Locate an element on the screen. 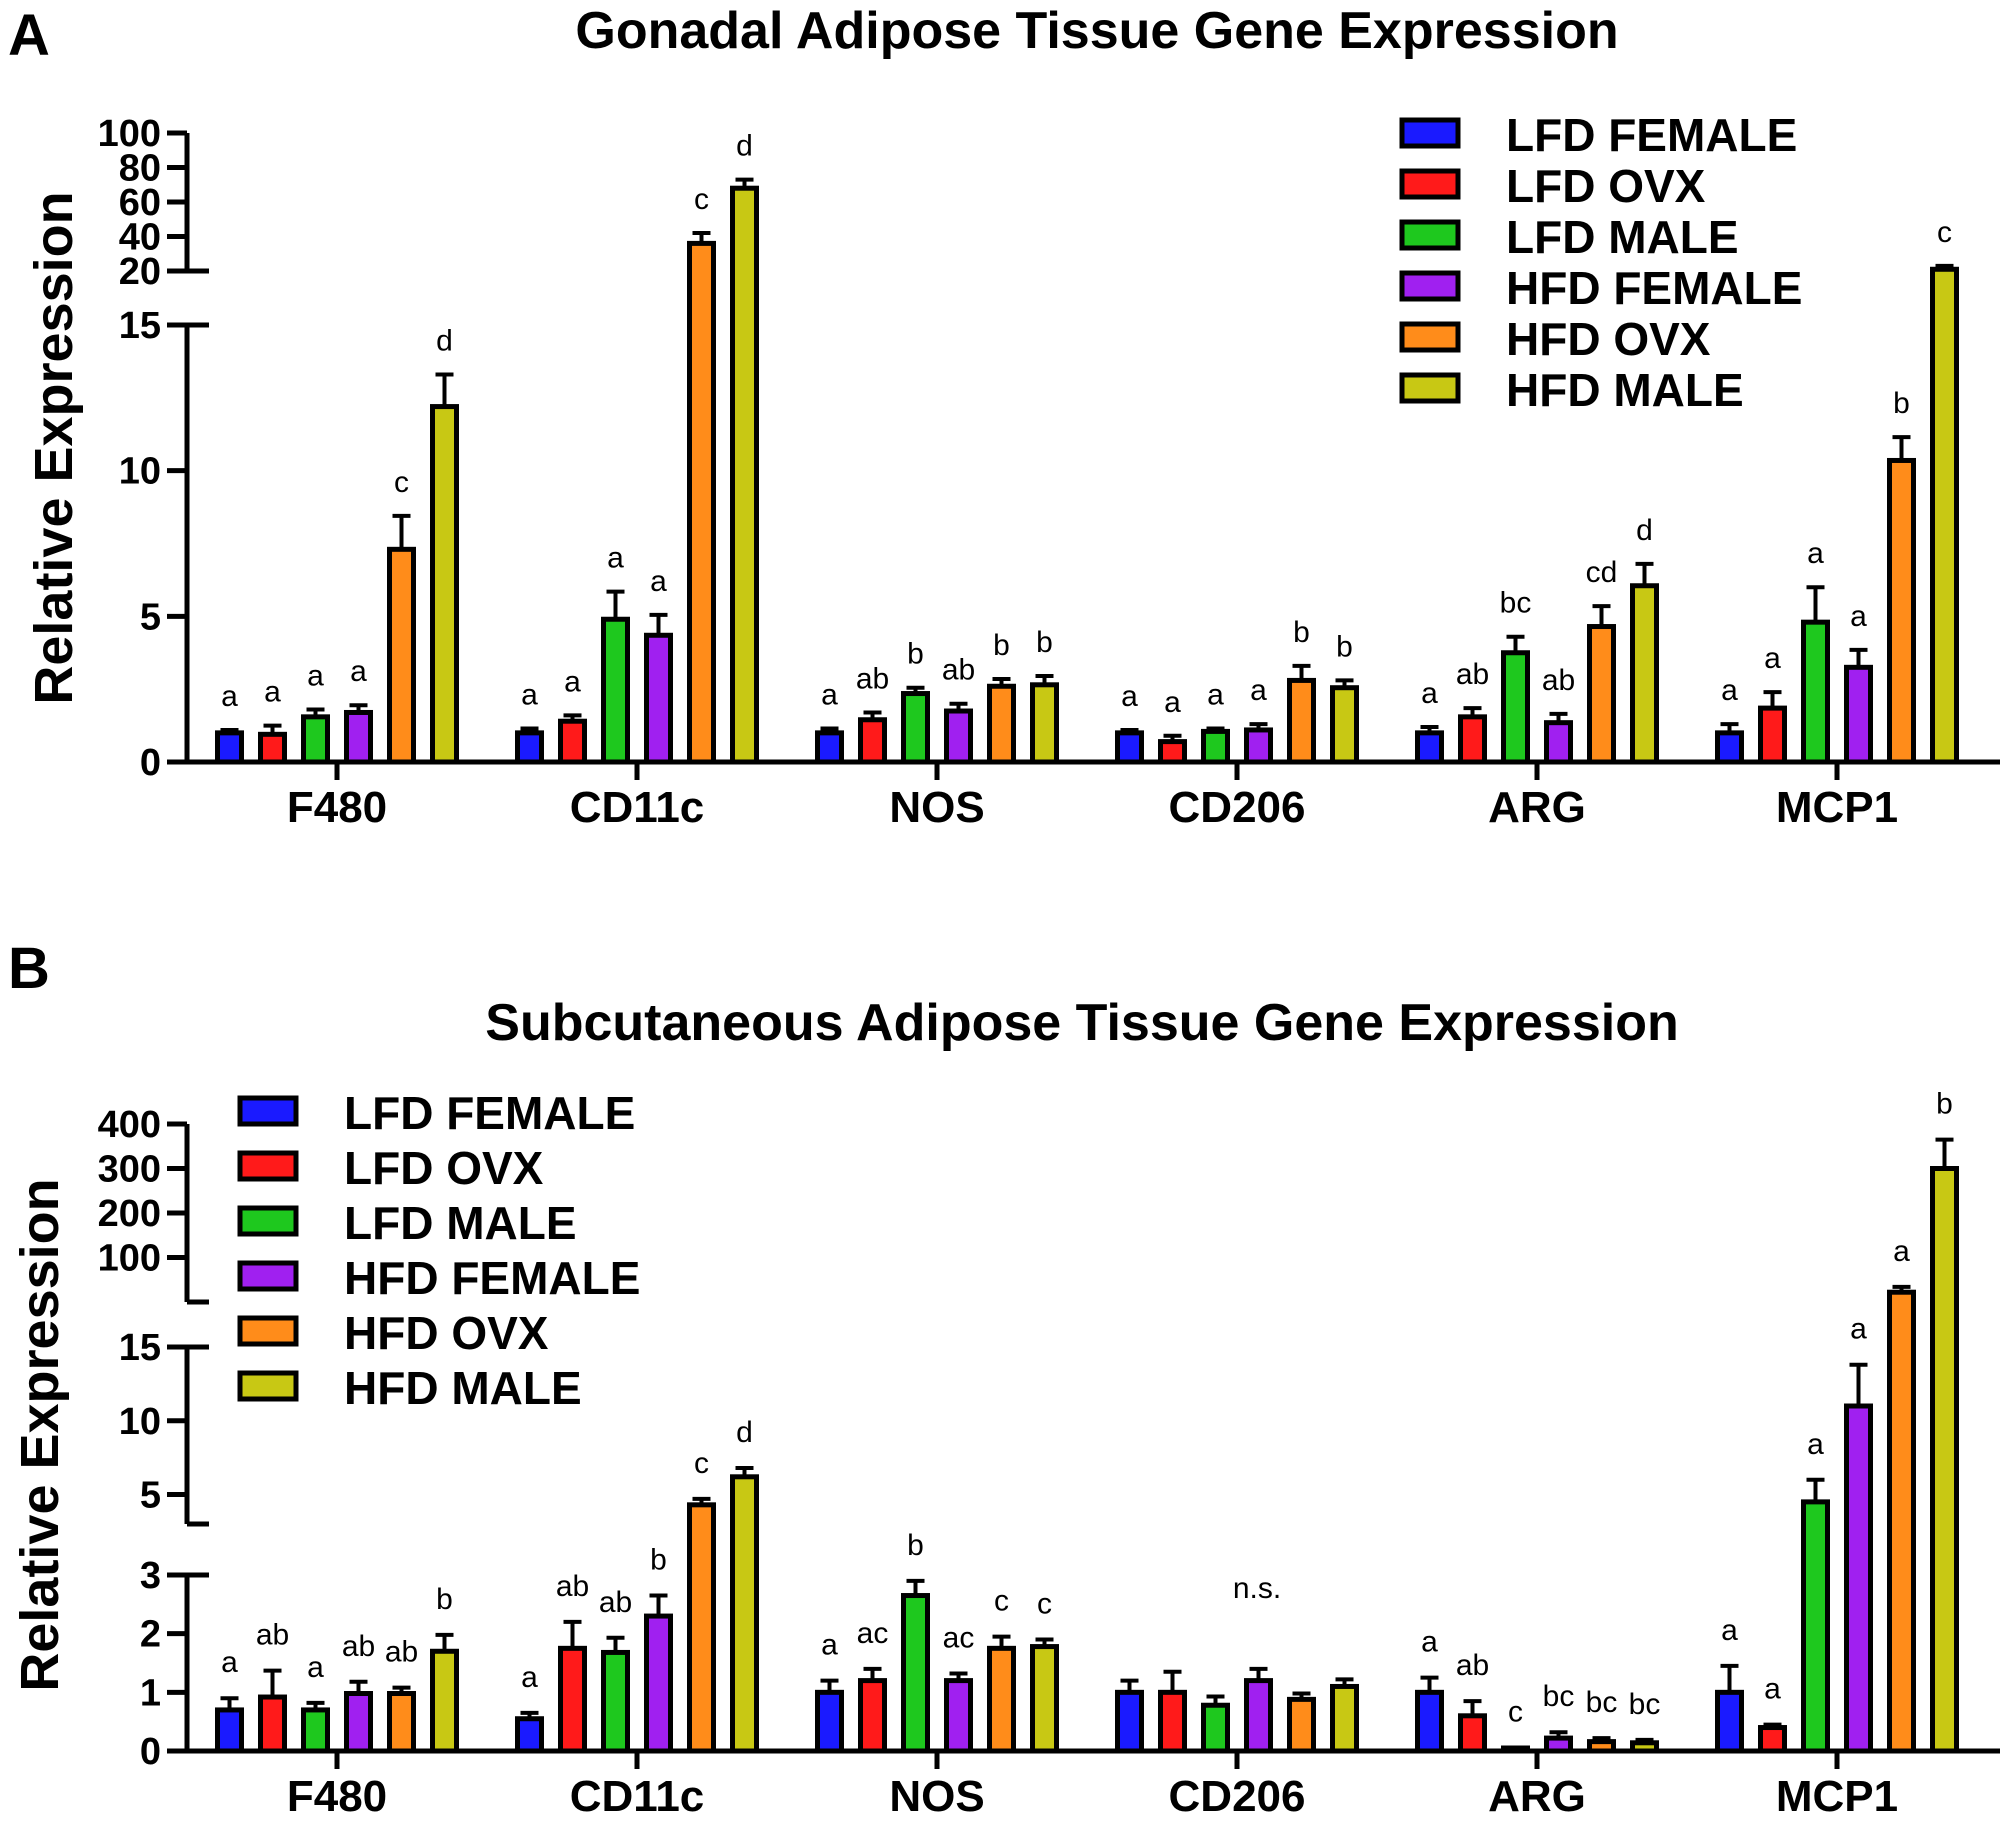 This screenshot has height=1829, width=2000. y-tick-label: 1 is located at coordinates (150, 1693).